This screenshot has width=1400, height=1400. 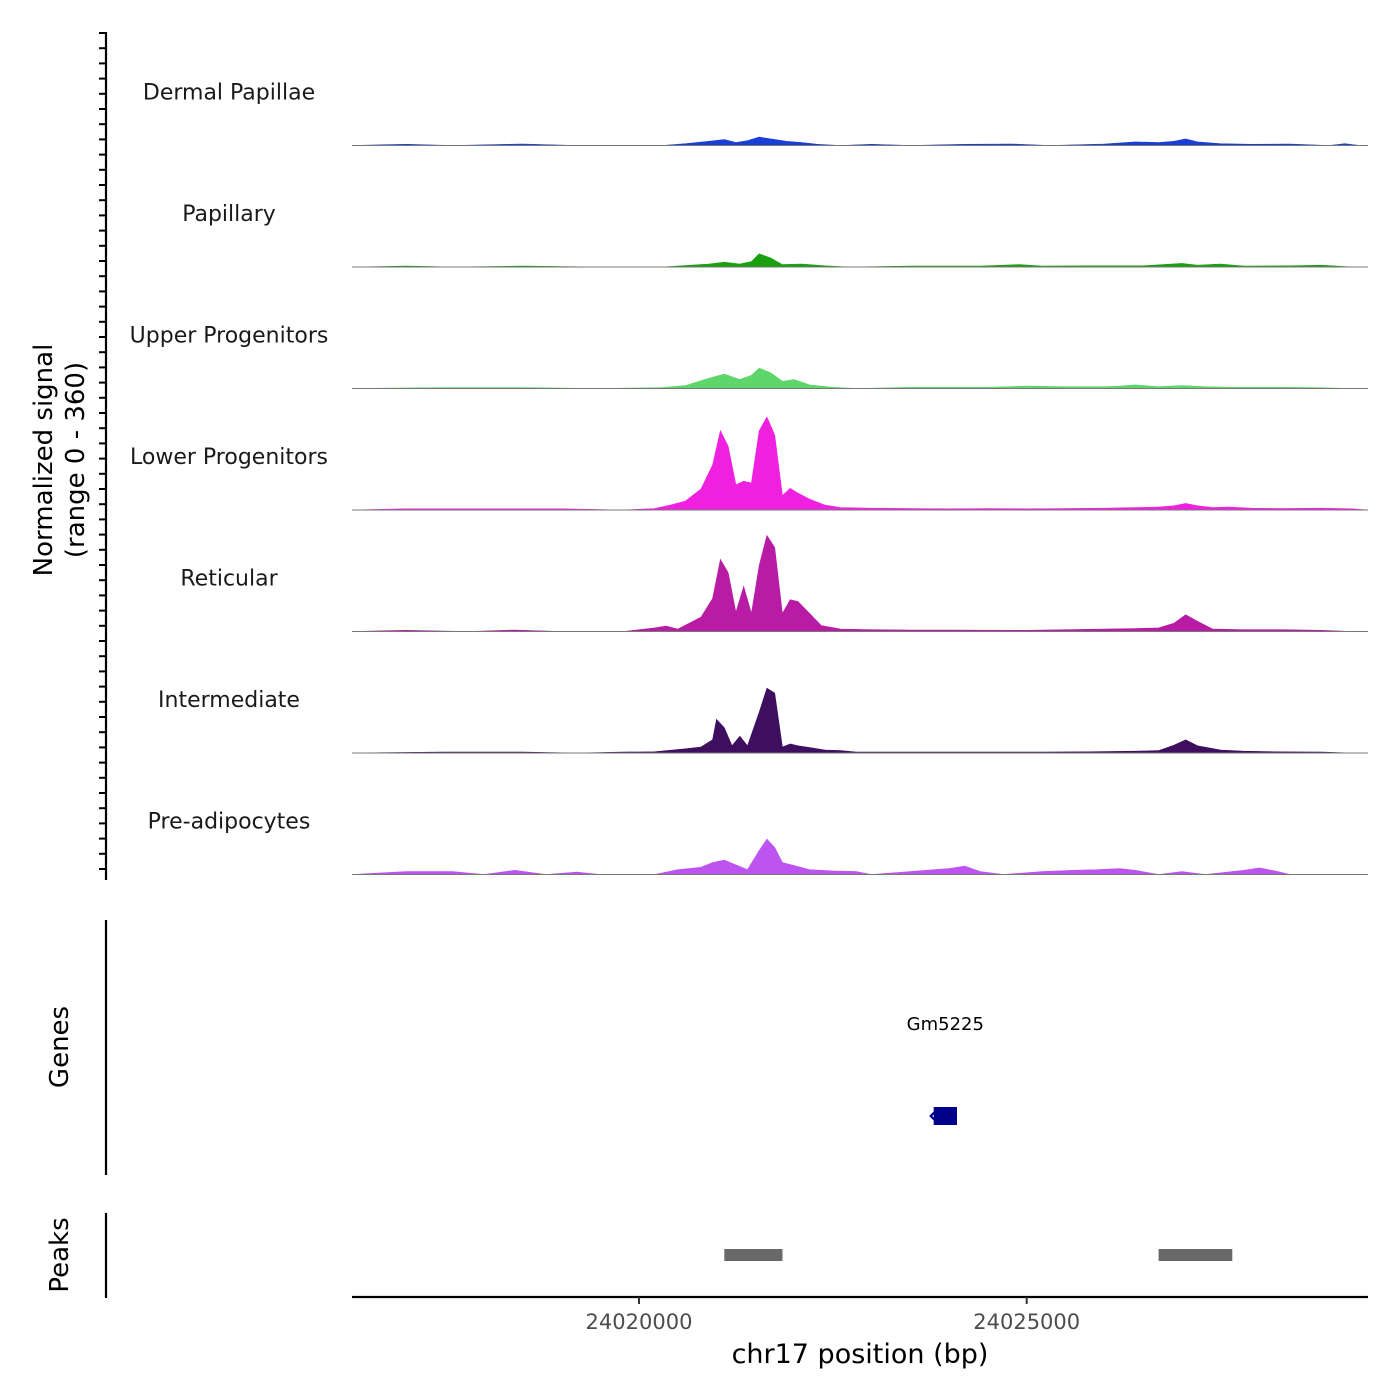 I want to click on gene-label: Gm5225, so click(x=945, y=1024).